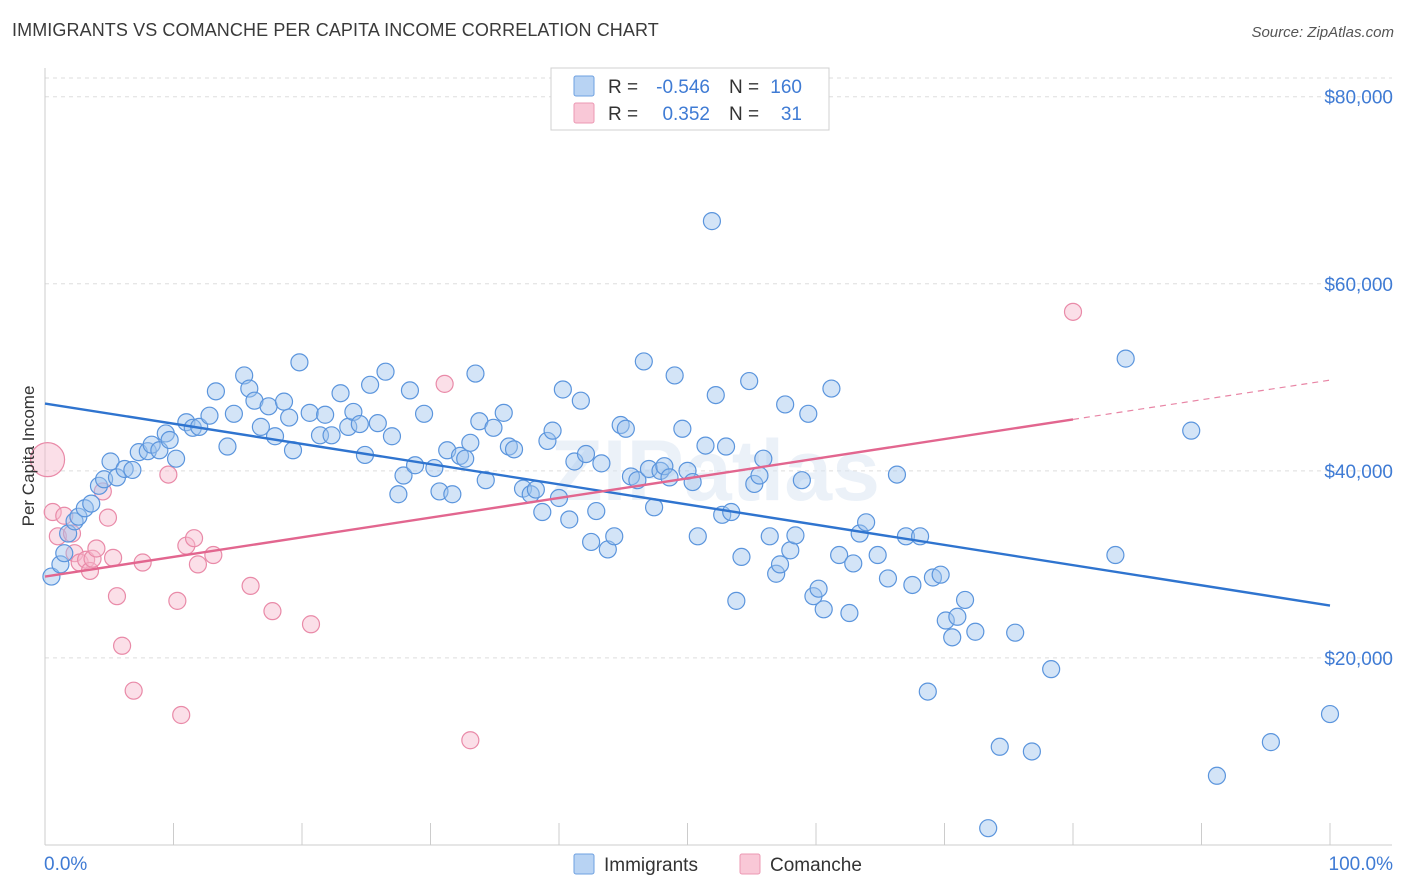 The width and height of the screenshot is (1406, 892). I want to click on comanche-trend-extension, so click(1201, 400).